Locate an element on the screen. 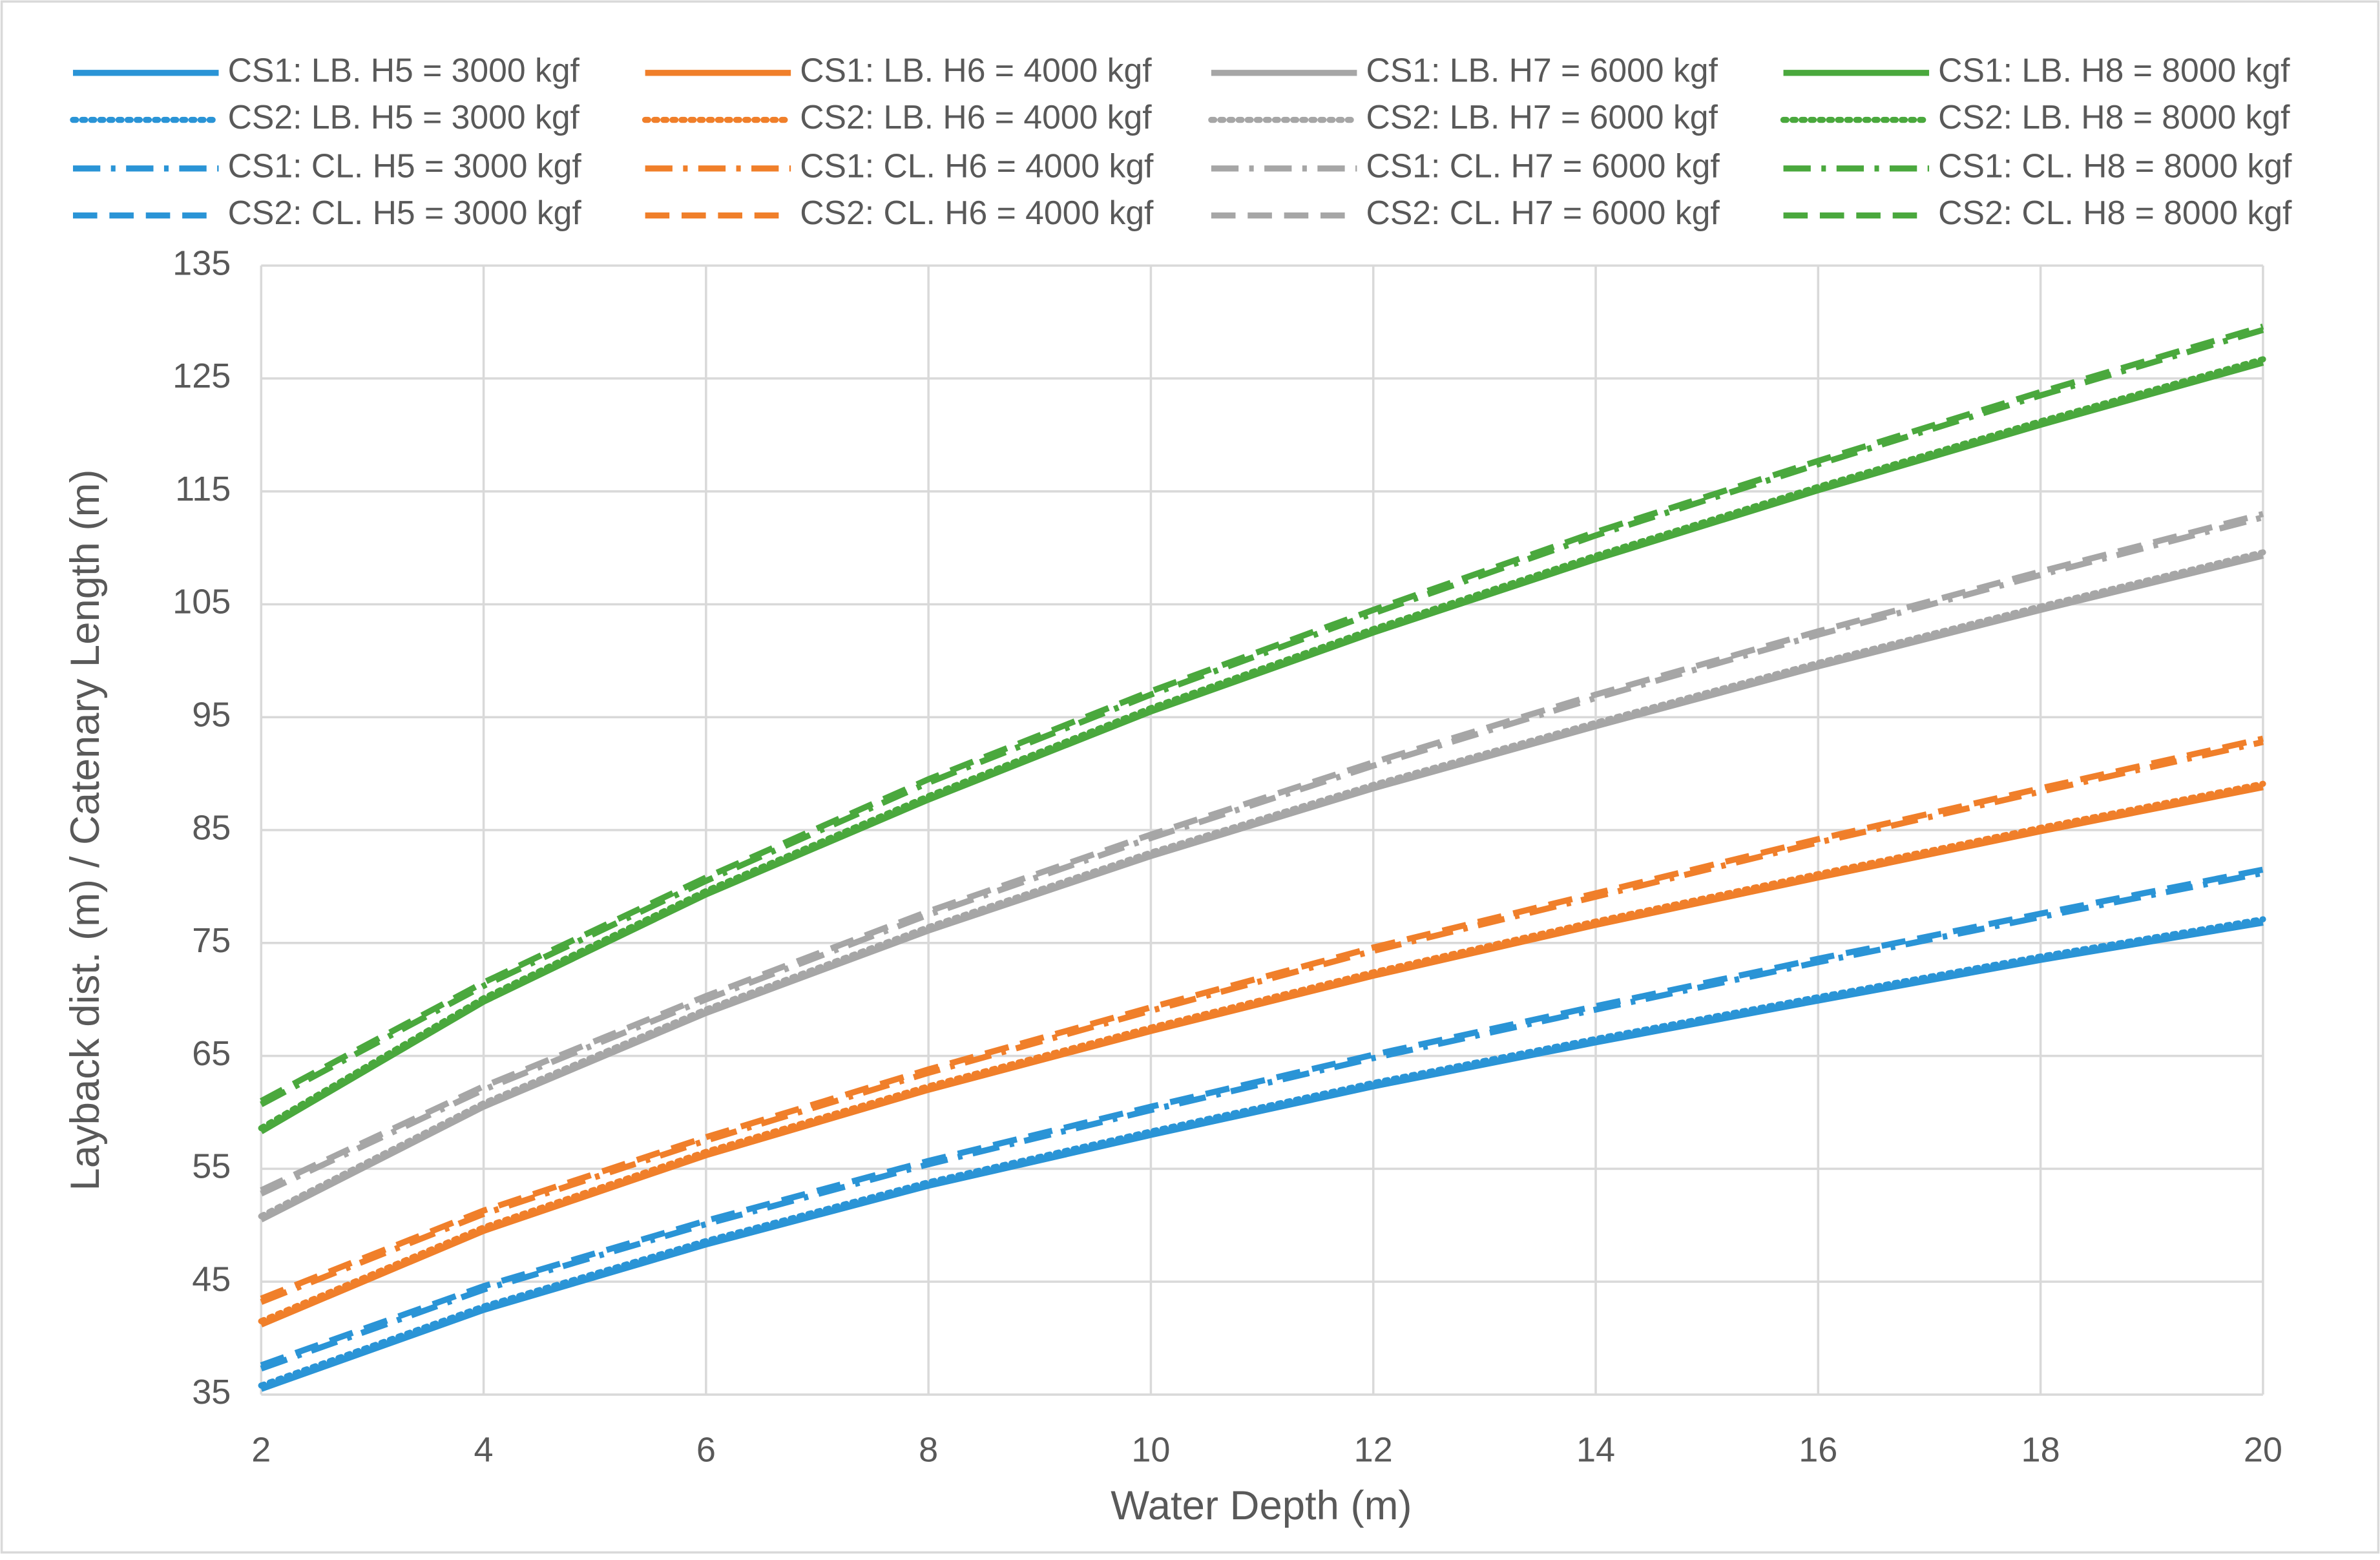 This screenshot has width=2380, height=1560. y-tick-label: 115 is located at coordinates (203, 489).